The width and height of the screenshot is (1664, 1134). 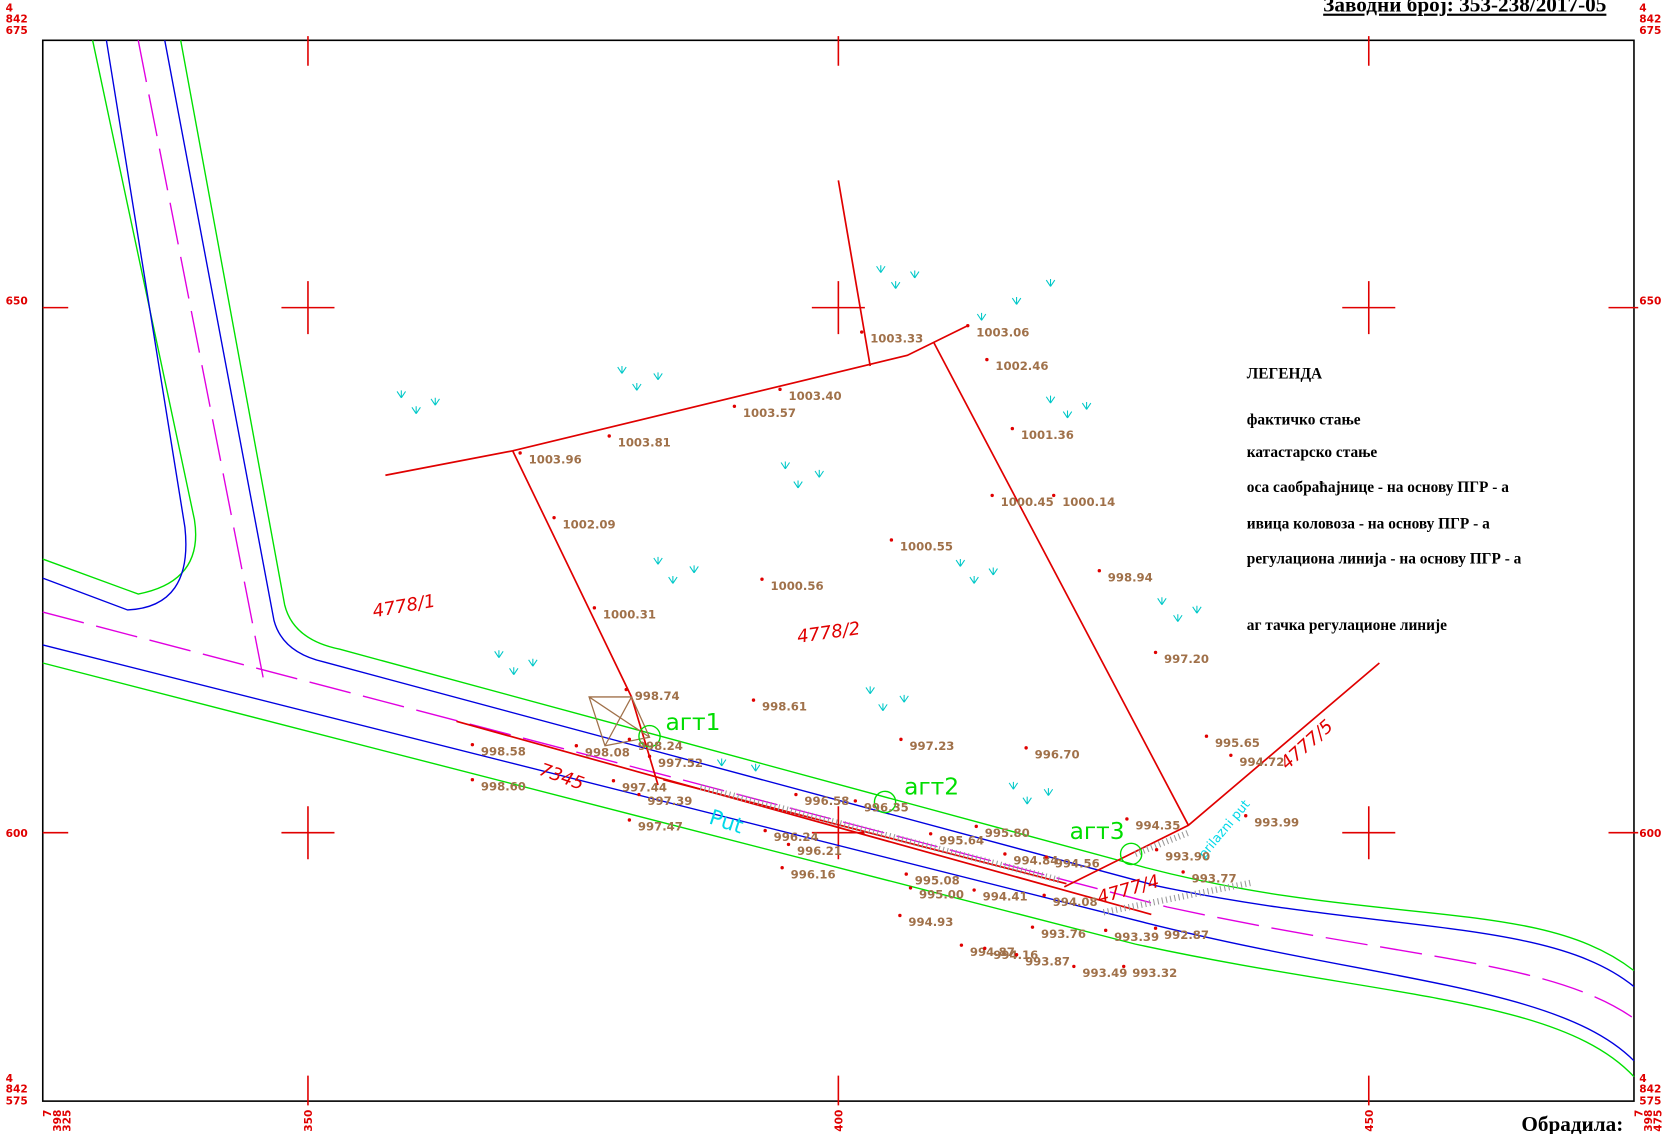 What do you see at coordinates (1186, 935) in the screenshot?
I see `elevation-label: 992.87` at bounding box center [1186, 935].